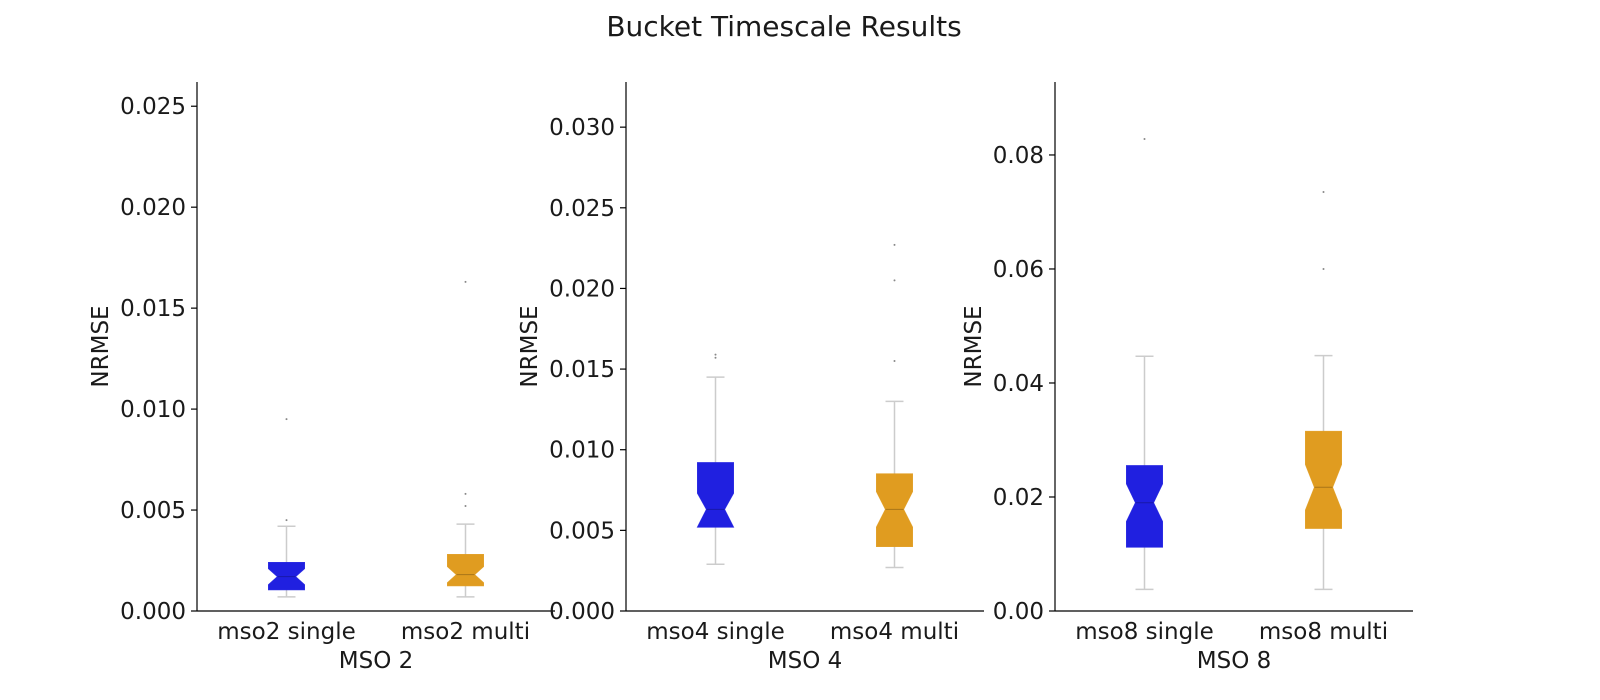  Describe the element at coordinates (1323, 391) in the screenshot. I see `box-mso8-multi` at that location.